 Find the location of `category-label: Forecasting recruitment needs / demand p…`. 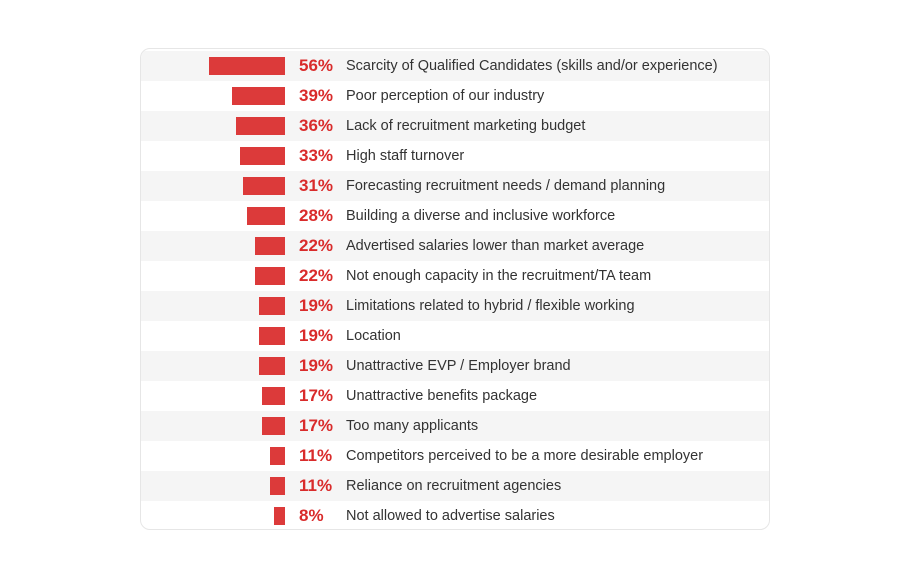

category-label: Forecasting recruitment needs / demand p… is located at coordinates (506, 186).